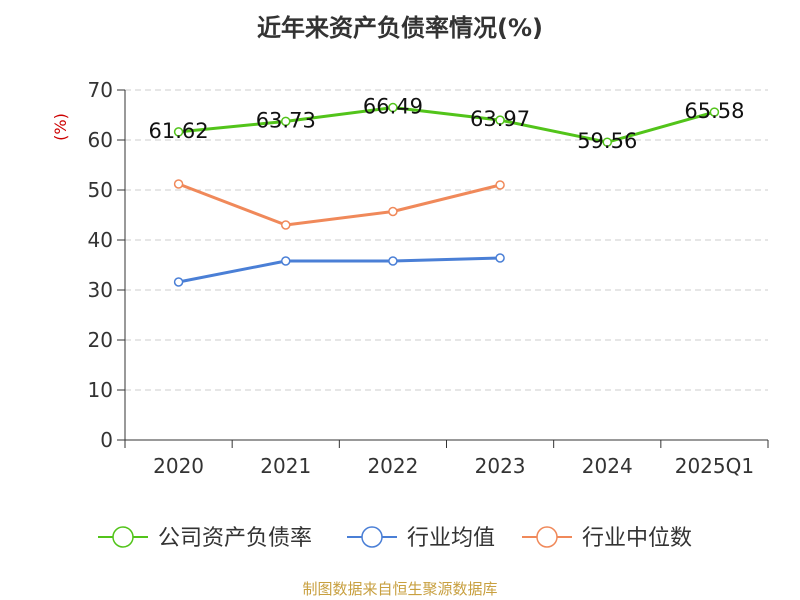 The image size is (800, 600). Describe the element at coordinates (235, 538) in the screenshot. I see `legend-label: 公司资产负债率` at that location.